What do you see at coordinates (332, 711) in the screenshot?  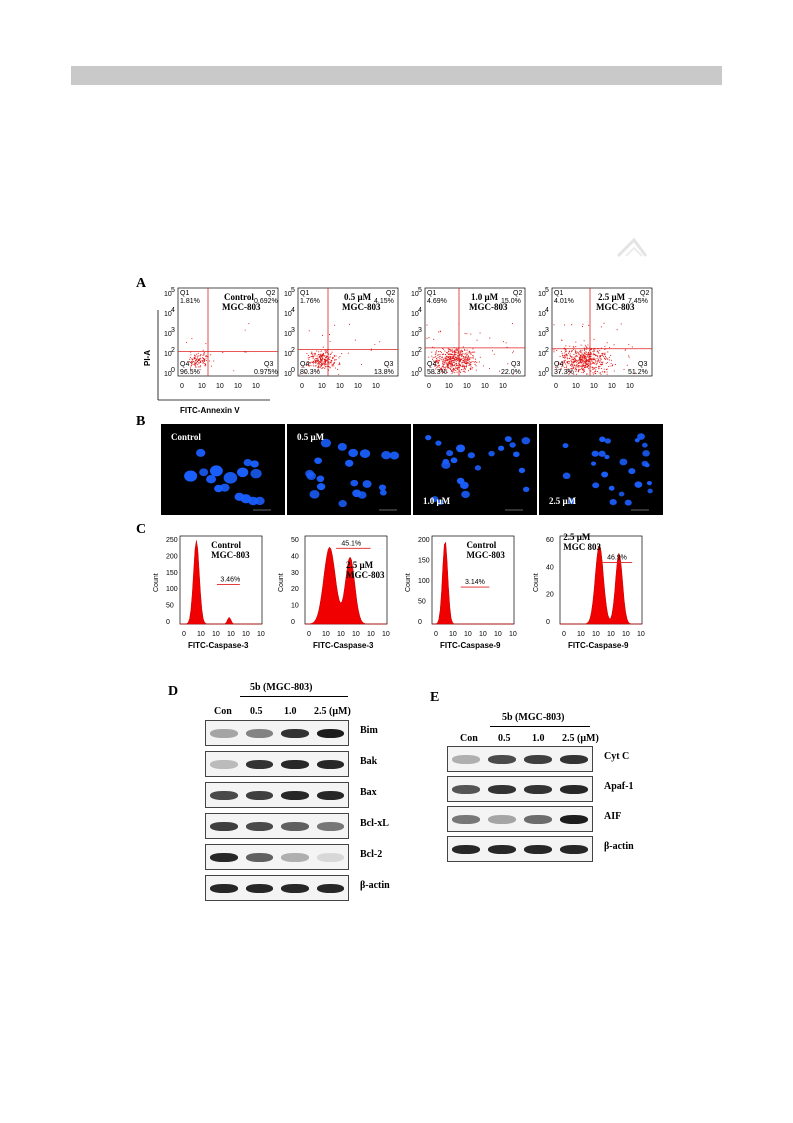 I see `lane-label: 2.5 (μM)` at bounding box center [332, 711].